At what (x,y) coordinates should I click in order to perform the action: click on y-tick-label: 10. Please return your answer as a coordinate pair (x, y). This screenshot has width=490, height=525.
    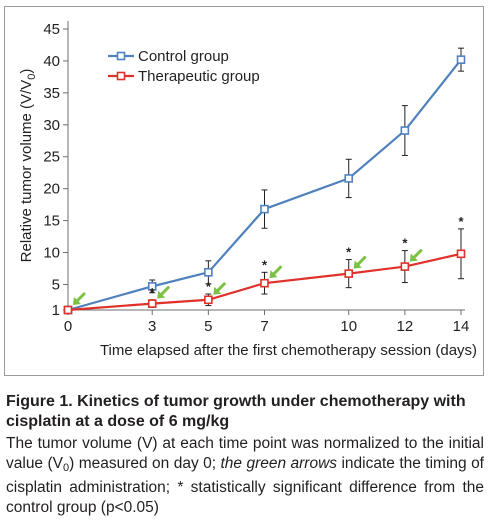
    Looking at the image, I should click on (51, 253).